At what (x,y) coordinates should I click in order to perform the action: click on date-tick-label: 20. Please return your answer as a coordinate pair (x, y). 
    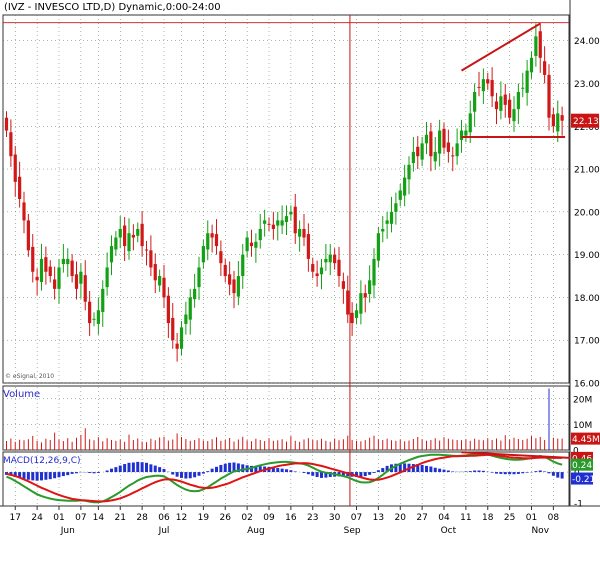
    Looking at the image, I should click on (401, 518).